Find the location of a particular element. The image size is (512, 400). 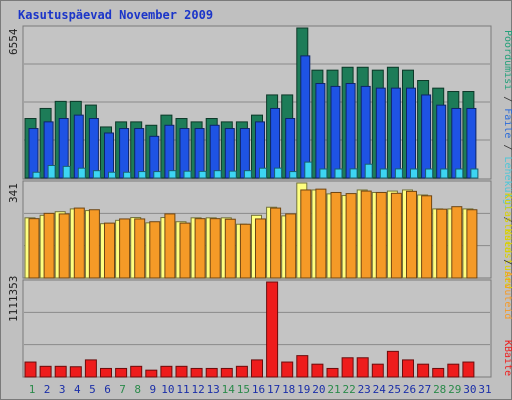

bar-top-lehekülgi-day-28 is located at coordinates (441, 141).